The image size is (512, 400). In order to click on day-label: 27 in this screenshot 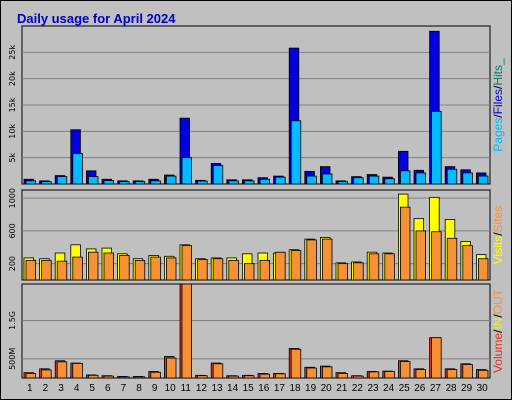, I will do `click(436, 388)`.